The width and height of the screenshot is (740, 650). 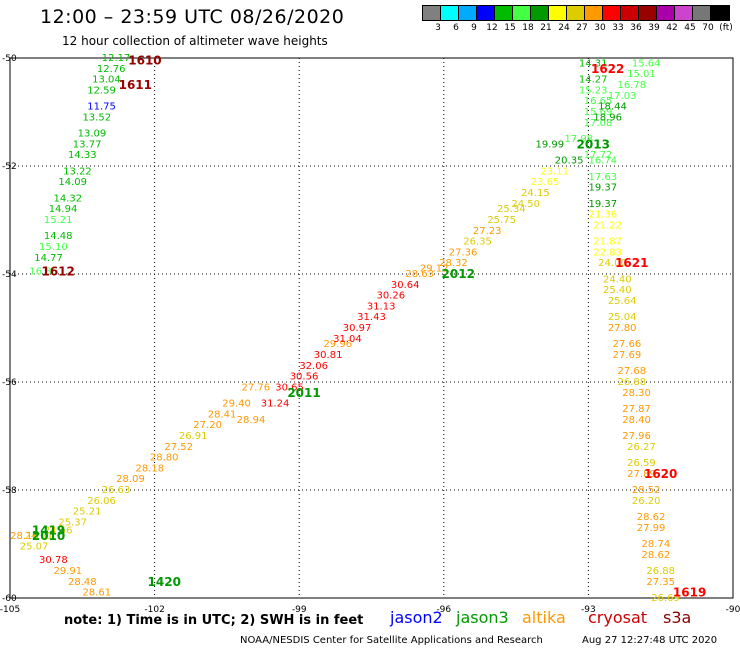 I want to click on wave-height-point: 12.17, so click(x=116, y=58).